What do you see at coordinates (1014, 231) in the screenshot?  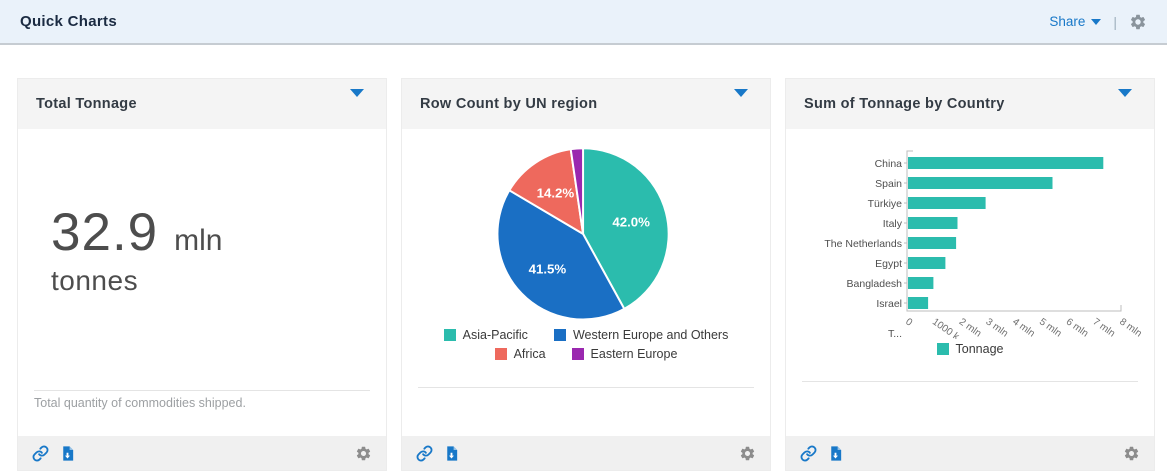 I see `axis-lines` at bounding box center [1014, 231].